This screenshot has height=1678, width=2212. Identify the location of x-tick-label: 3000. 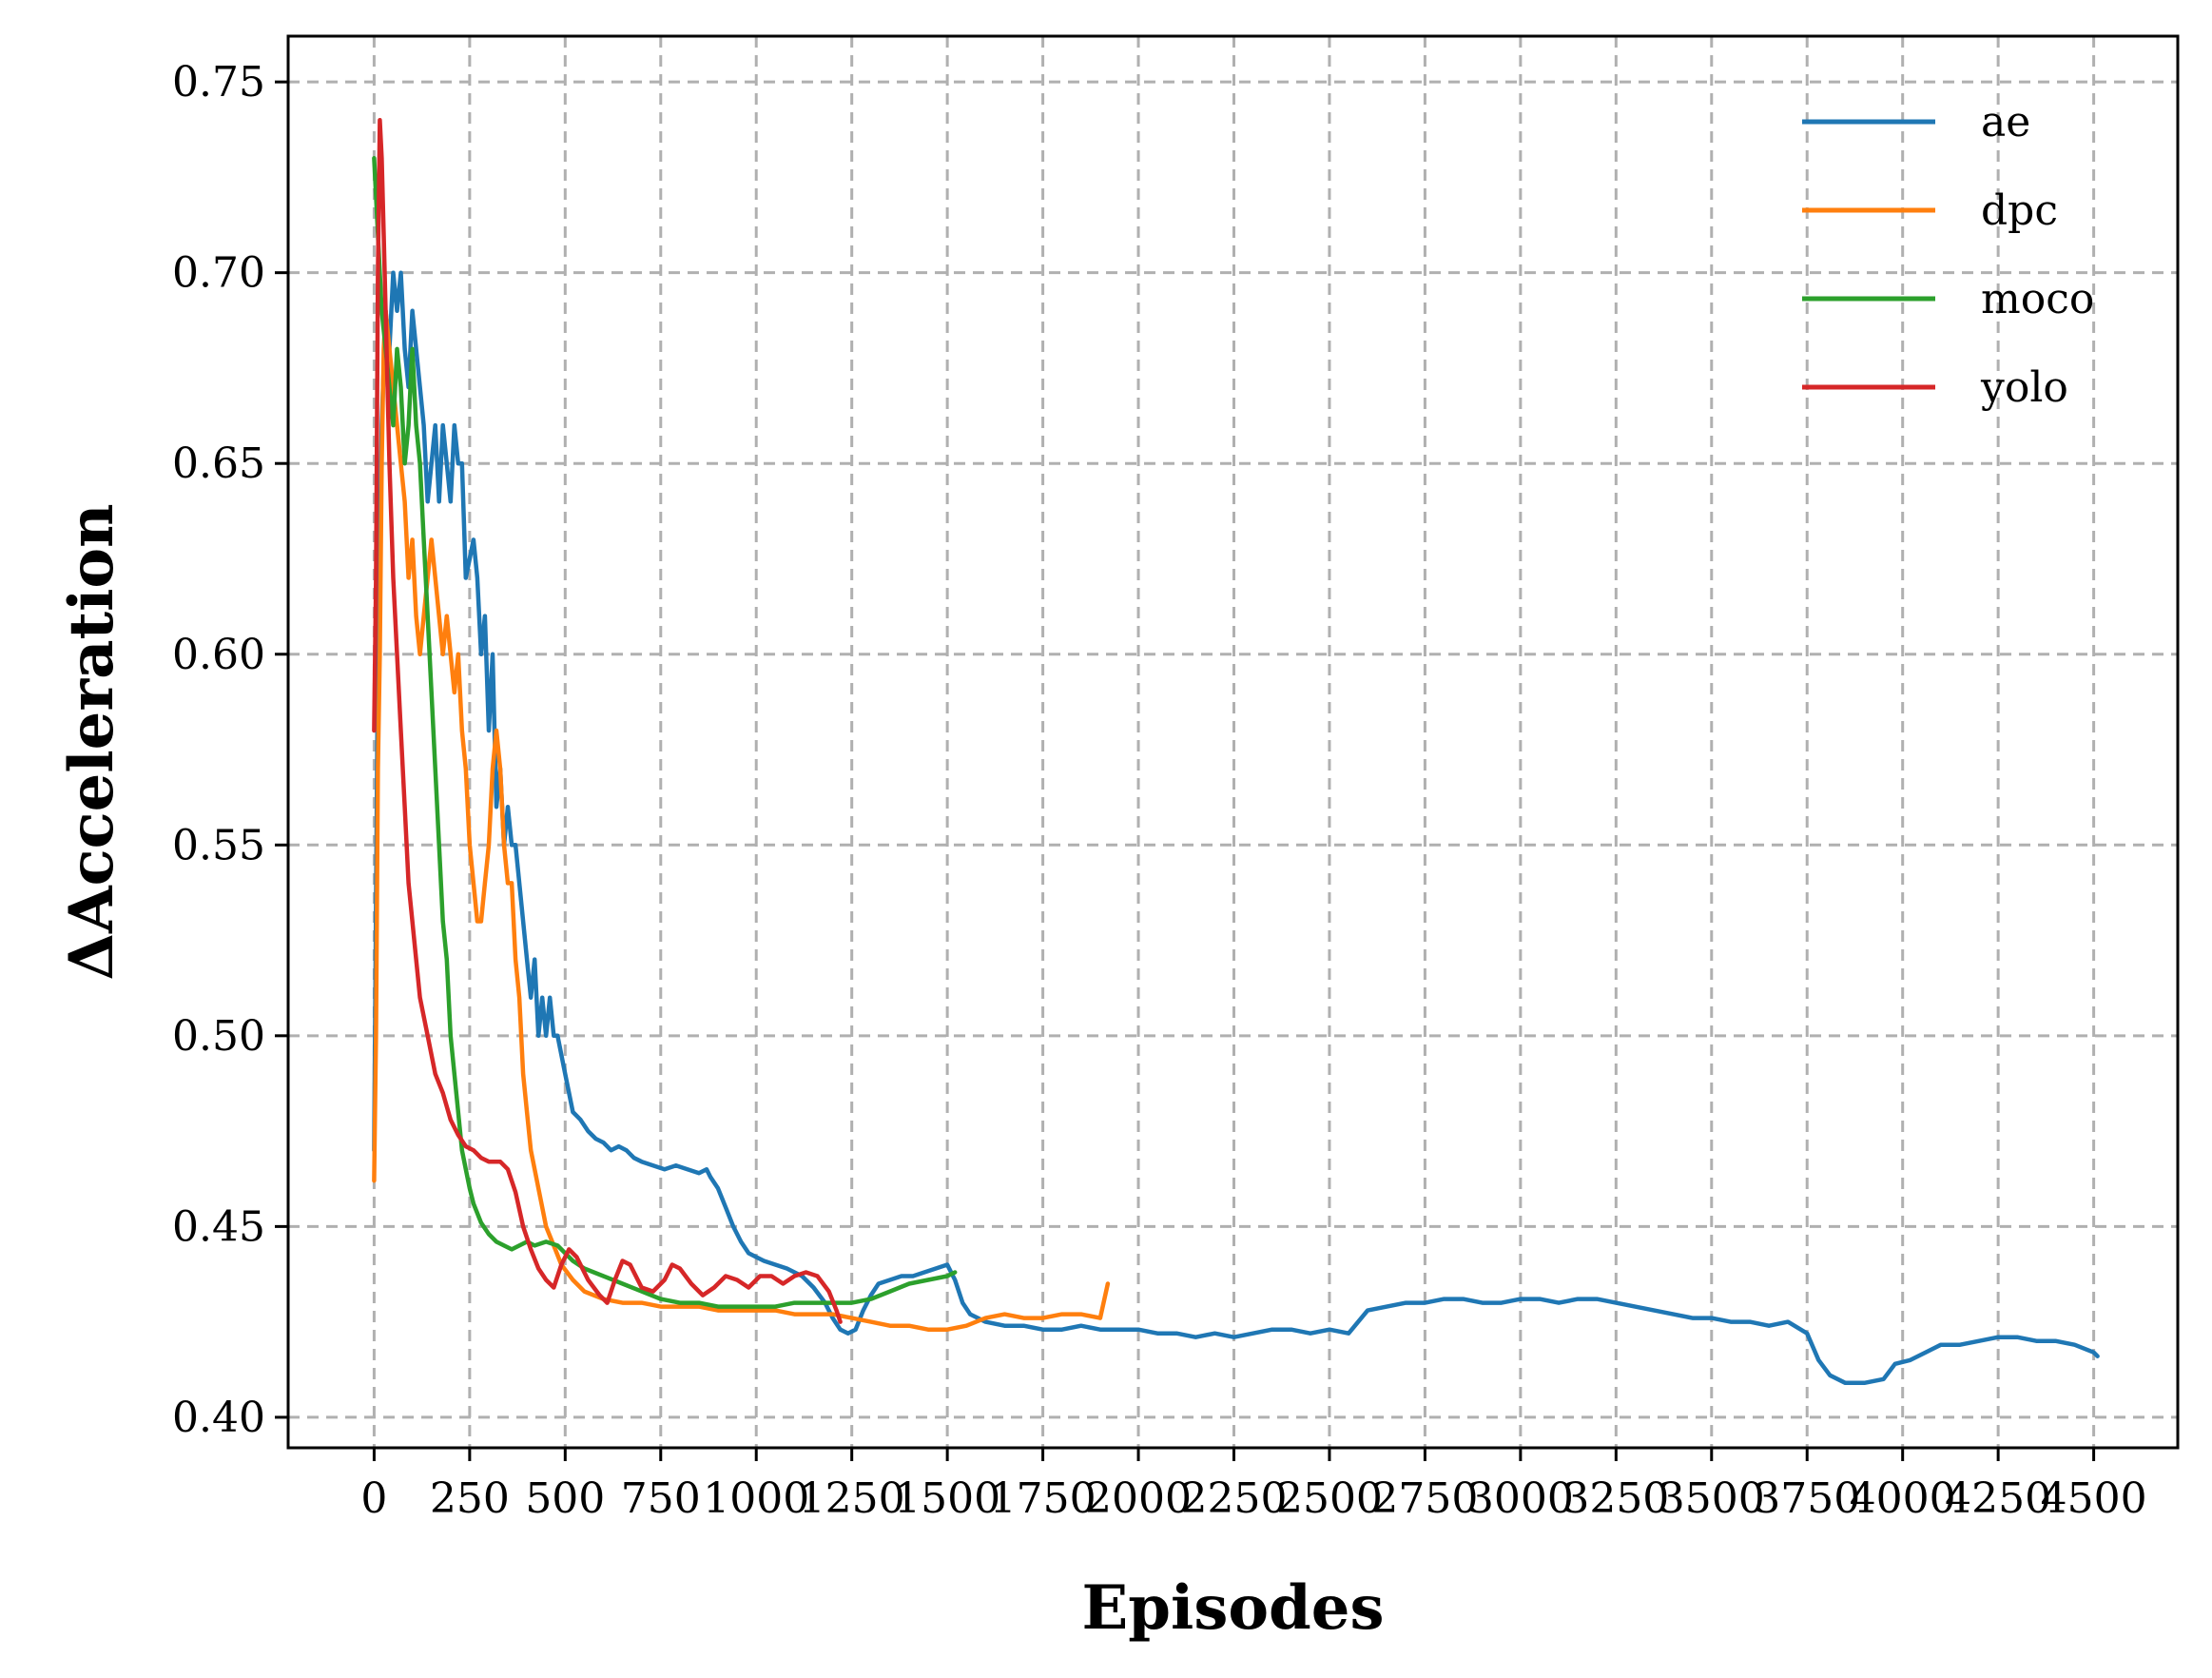
(1520, 1498).